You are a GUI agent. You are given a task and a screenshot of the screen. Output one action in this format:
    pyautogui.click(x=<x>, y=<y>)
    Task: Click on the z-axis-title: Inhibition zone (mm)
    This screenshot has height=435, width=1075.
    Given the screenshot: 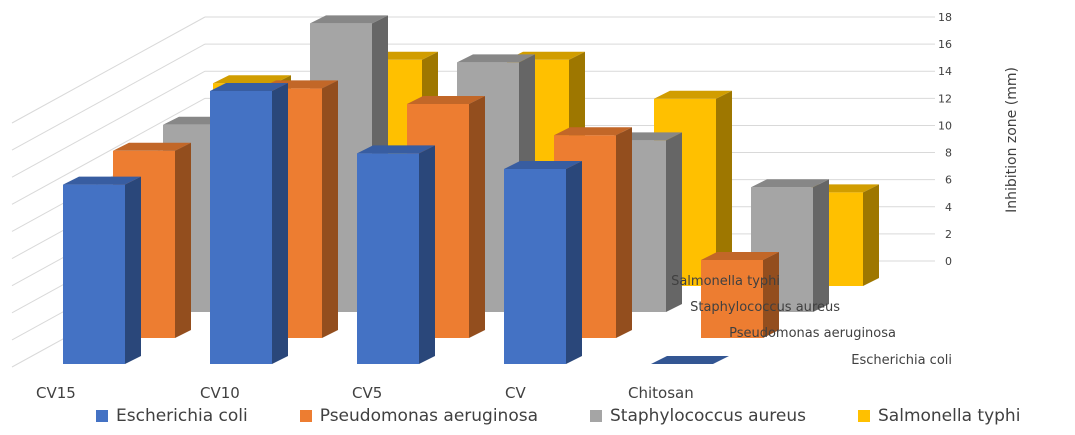 What is the action you would take?
    pyautogui.click(x=1012, y=140)
    